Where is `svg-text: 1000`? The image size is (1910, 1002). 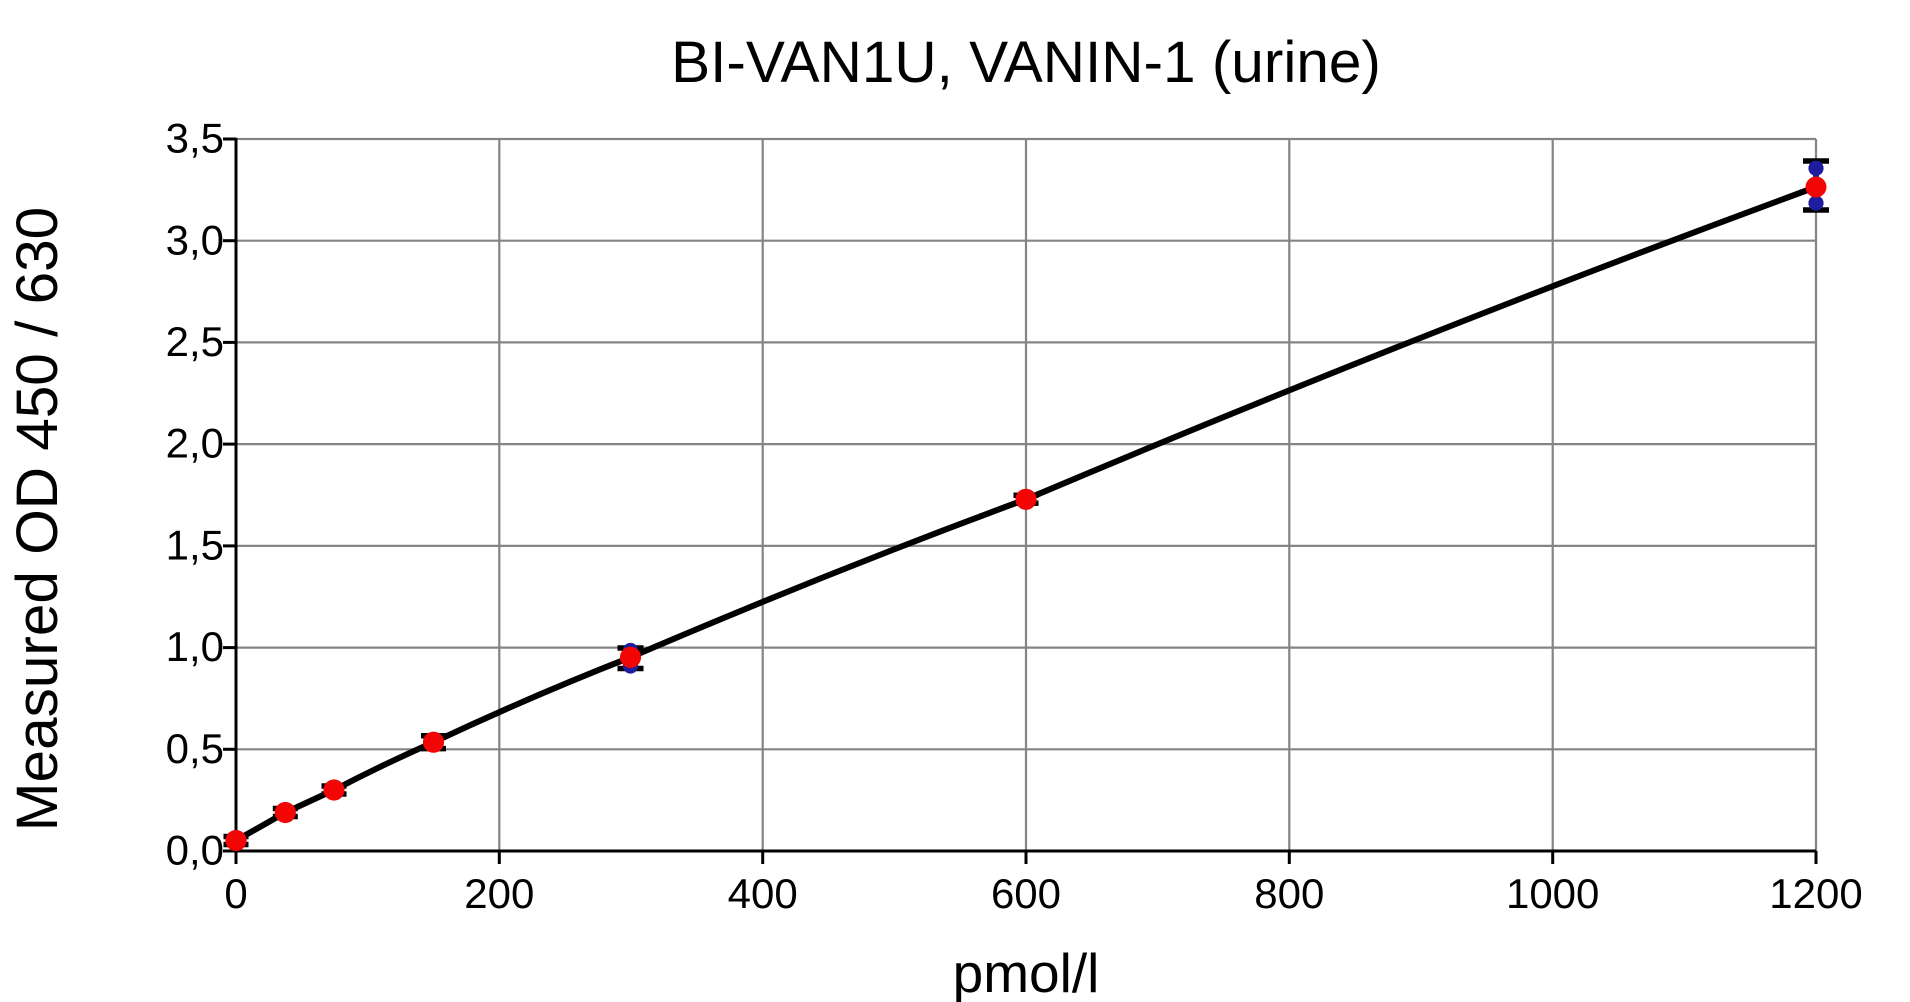
svg-text: 1000 is located at coordinates (1552, 893).